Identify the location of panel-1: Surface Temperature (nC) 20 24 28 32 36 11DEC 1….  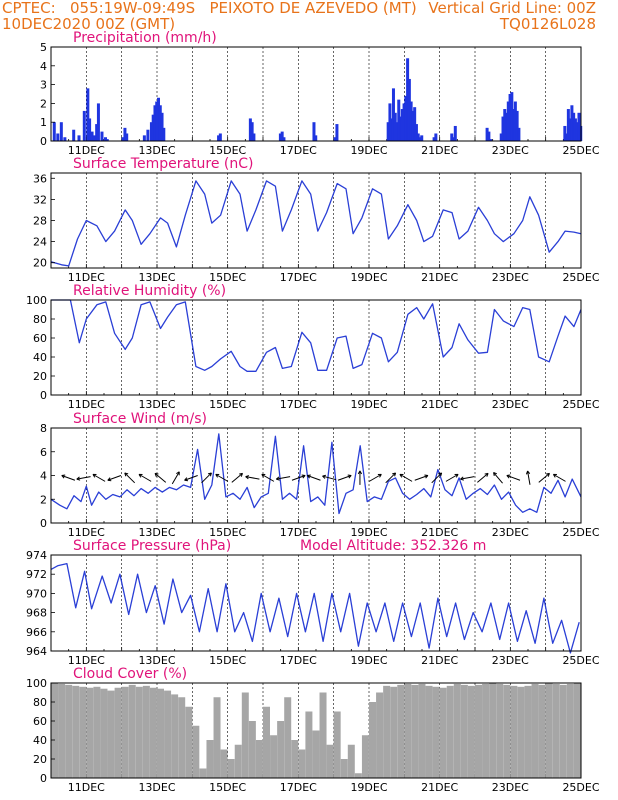
(316, 220).